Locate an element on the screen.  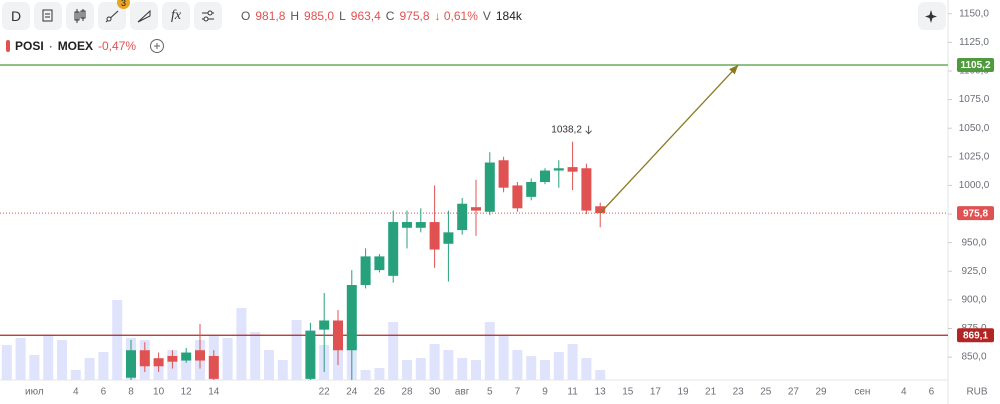
symbol-row: POSI · MOEX -0,47% is located at coordinates (85, 46).